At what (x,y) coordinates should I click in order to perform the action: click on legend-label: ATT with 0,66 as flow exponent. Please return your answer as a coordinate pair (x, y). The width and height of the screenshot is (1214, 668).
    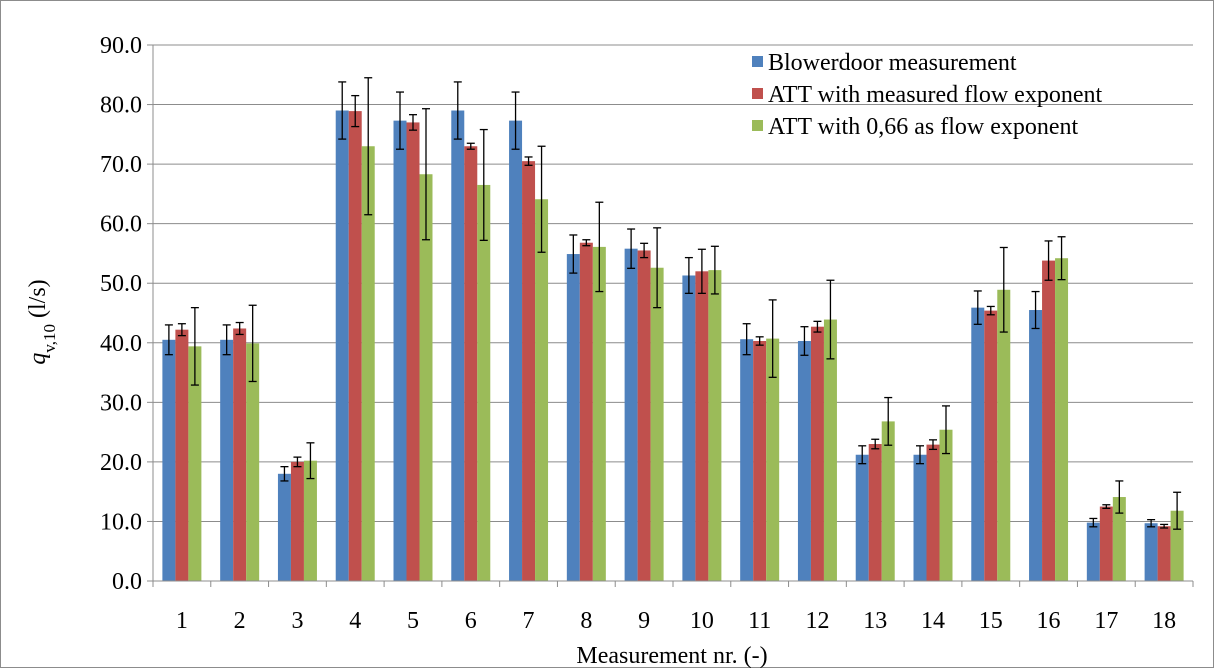
    Looking at the image, I should click on (923, 127).